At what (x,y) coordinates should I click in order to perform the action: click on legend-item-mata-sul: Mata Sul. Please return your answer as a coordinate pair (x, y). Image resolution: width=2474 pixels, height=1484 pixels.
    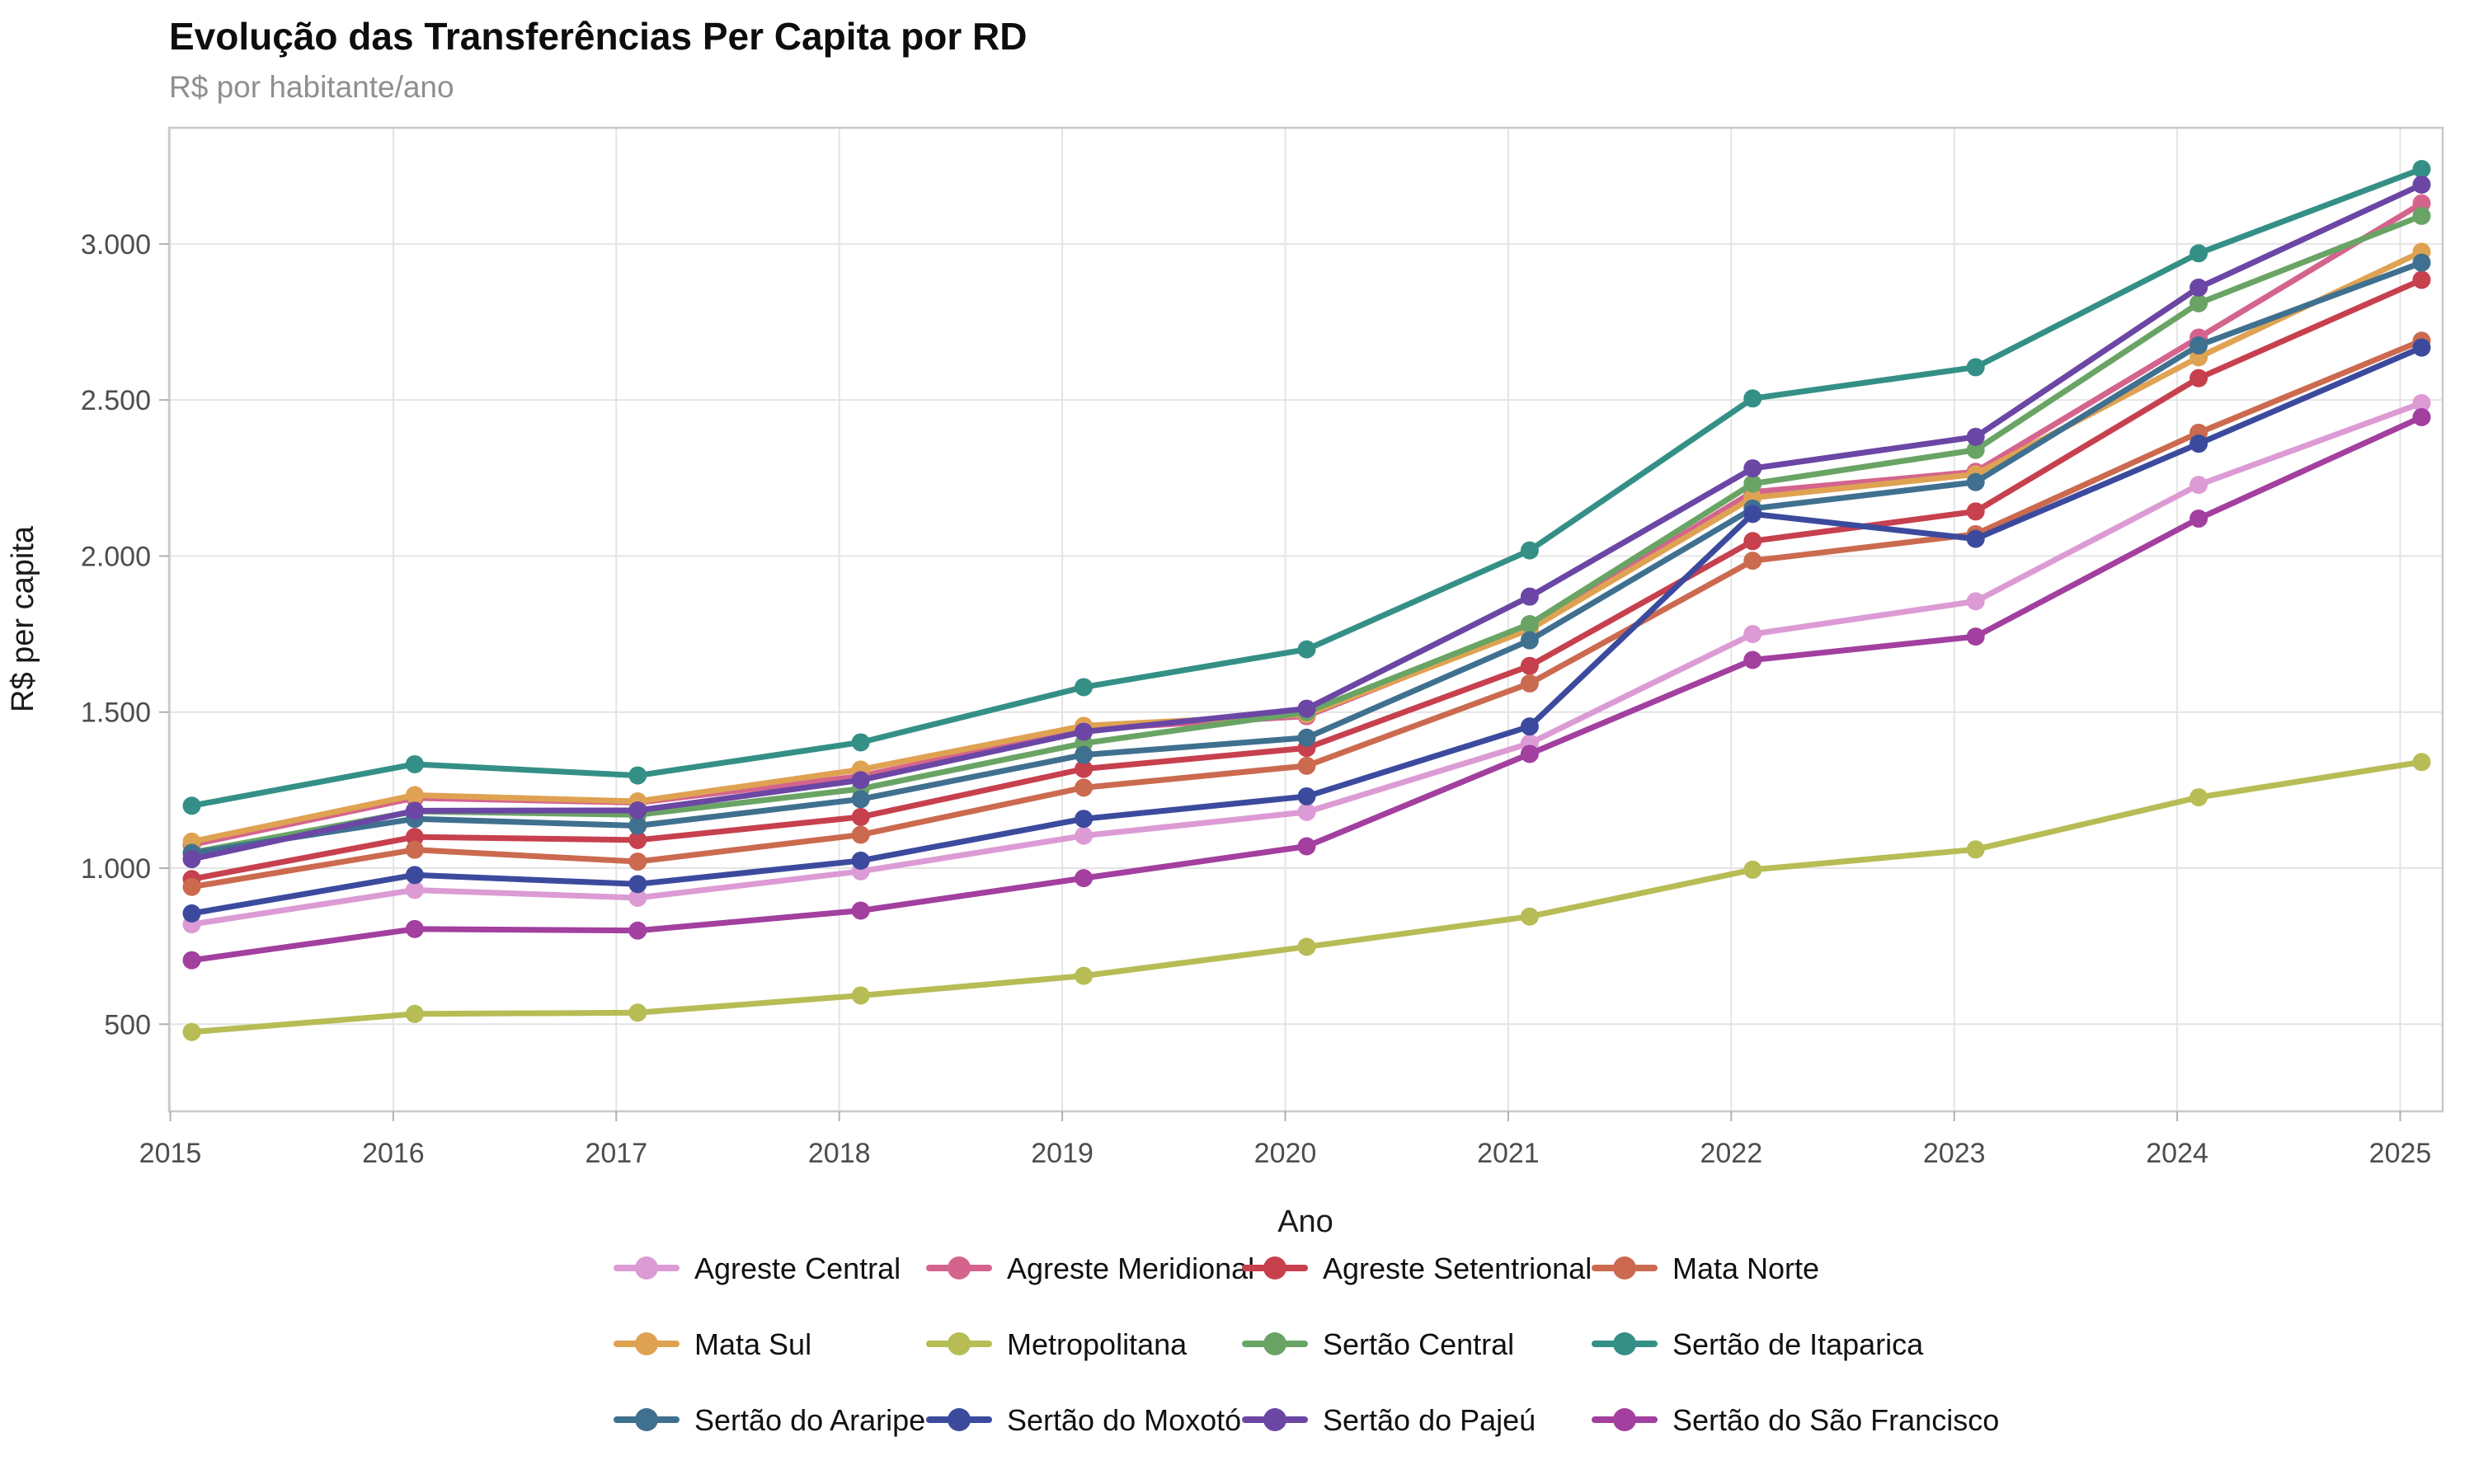
    Looking at the image, I should click on (712, 1344).